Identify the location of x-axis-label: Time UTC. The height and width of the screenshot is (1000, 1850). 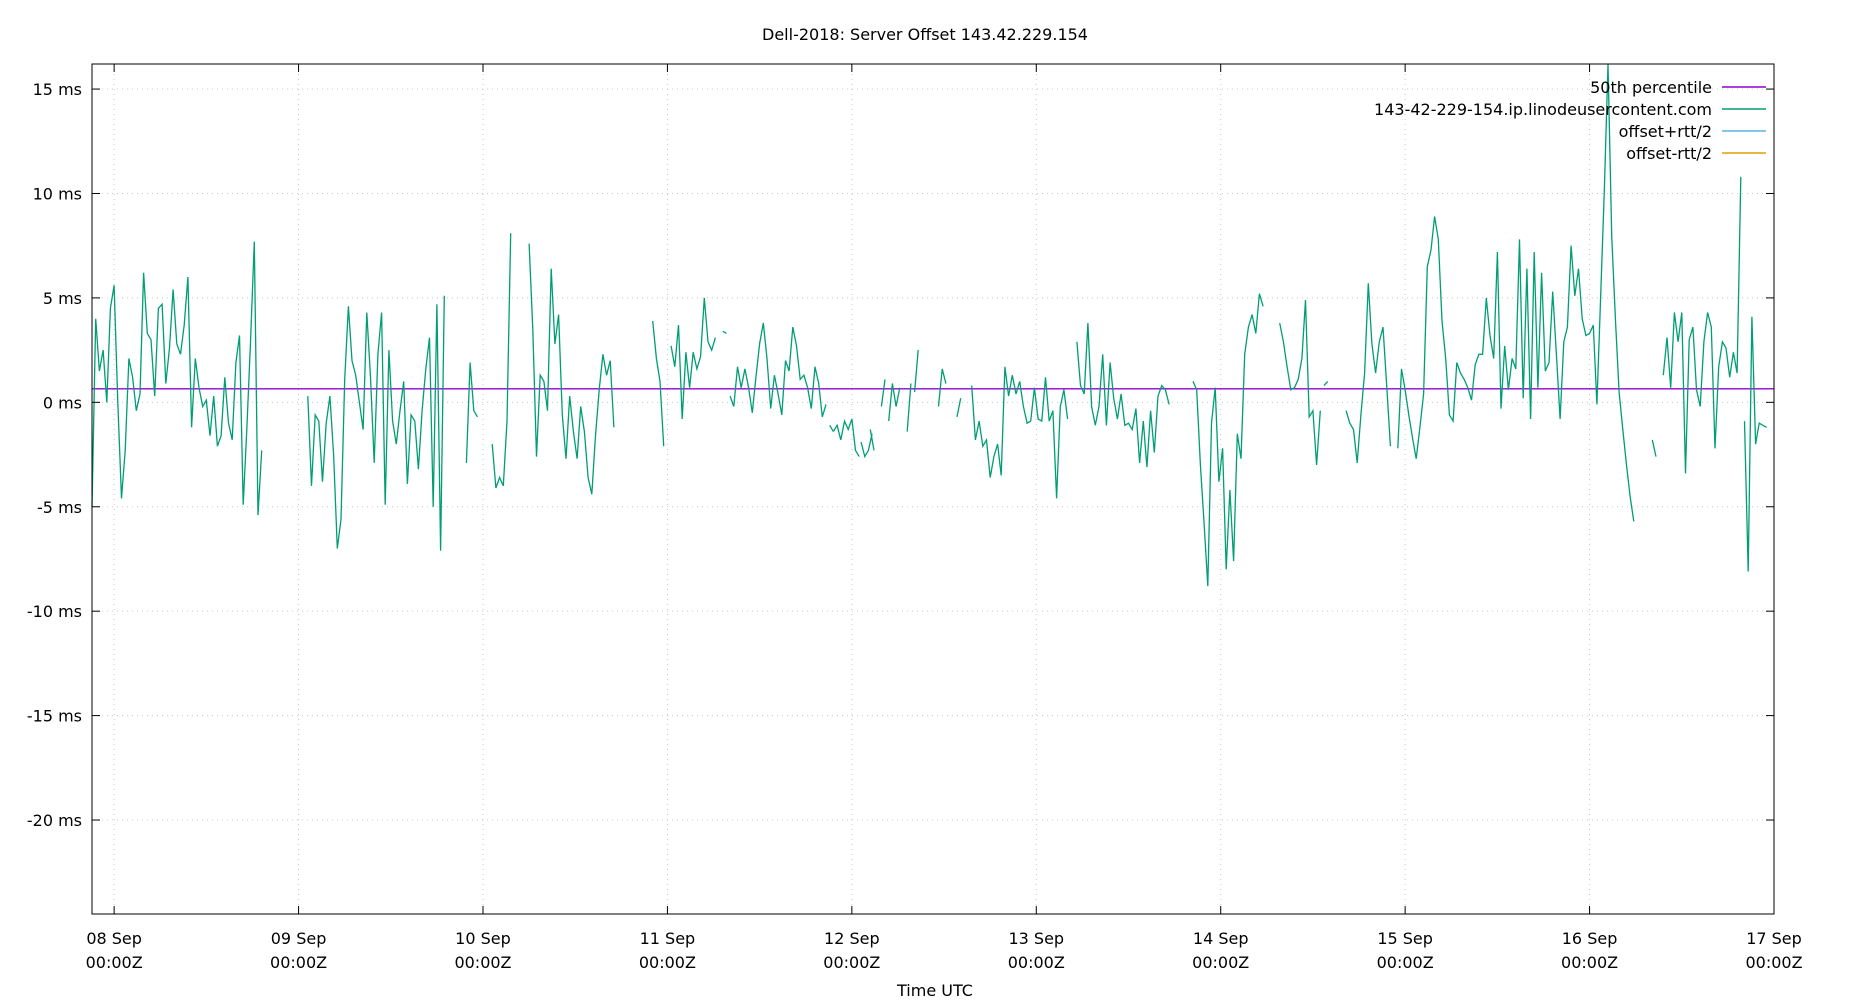
(934, 990).